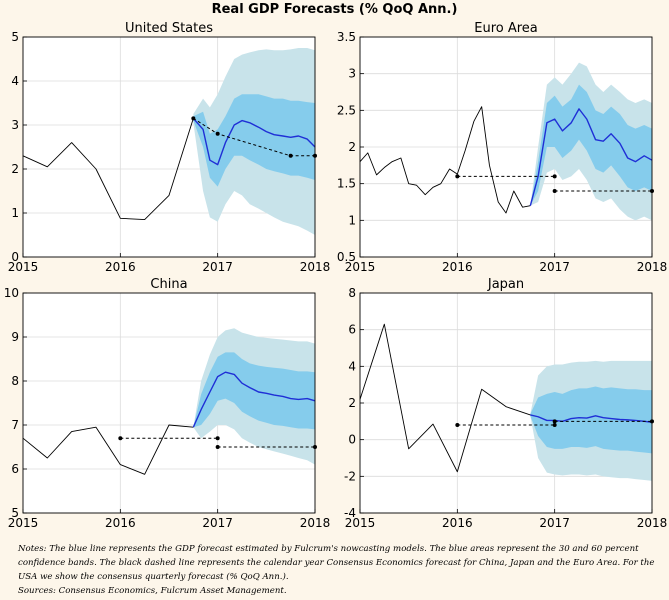 Image resolution: width=669 pixels, height=600 pixels. What do you see at coordinates (11, 293) in the screenshot?
I see `tick-label-y: 10` at bounding box center [11, 293].